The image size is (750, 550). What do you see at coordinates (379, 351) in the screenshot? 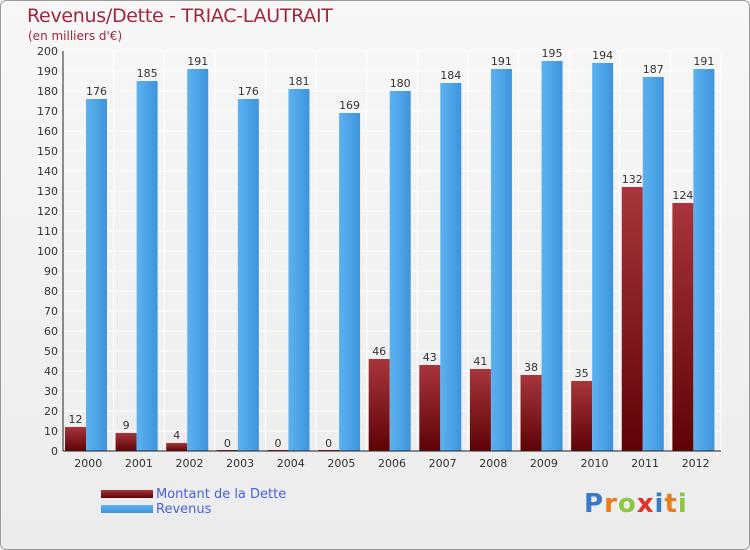
I see `data-label-debt: 46` at bounding box center [379, 351].